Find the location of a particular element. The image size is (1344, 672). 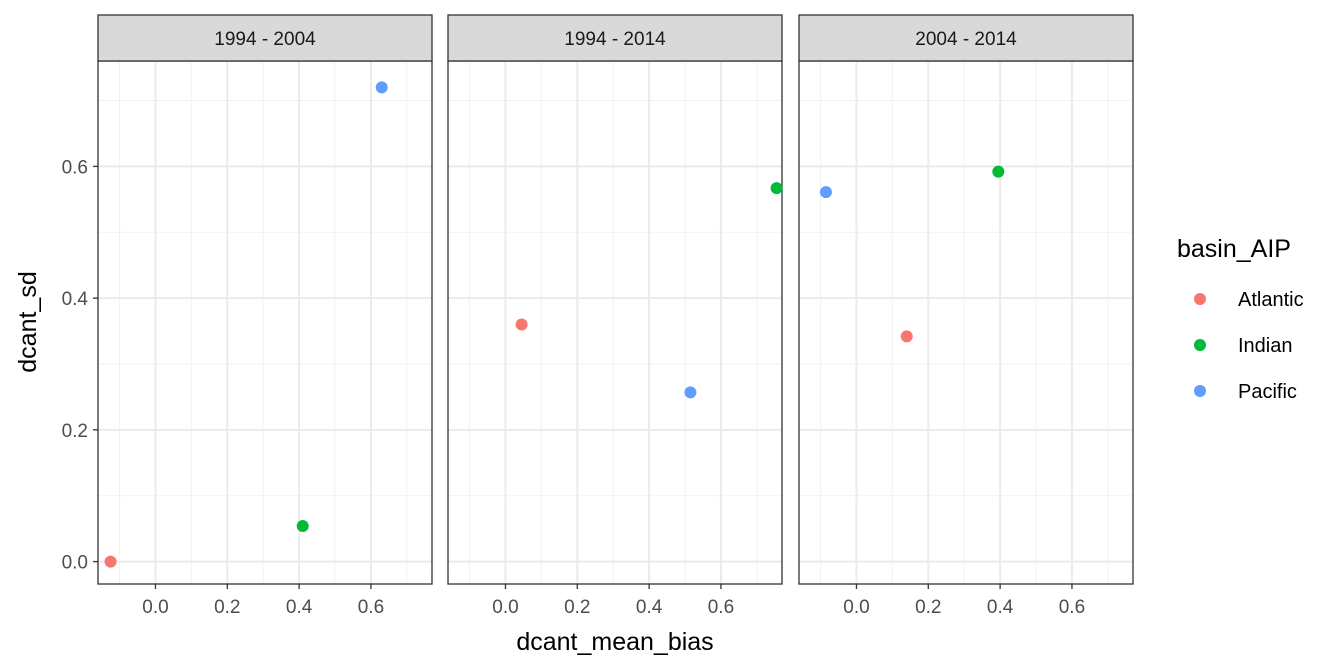

y-tick-label: 0.2 is located at coordinates (75, 431).